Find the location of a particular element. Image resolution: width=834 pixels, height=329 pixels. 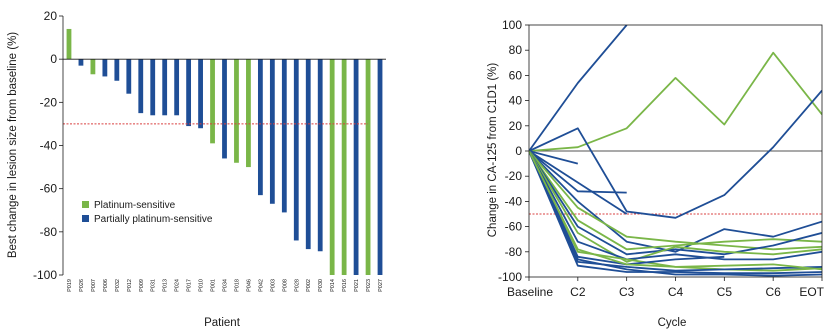

bar-chart-xtick-label: P010 is located at coordinates (202, 285).